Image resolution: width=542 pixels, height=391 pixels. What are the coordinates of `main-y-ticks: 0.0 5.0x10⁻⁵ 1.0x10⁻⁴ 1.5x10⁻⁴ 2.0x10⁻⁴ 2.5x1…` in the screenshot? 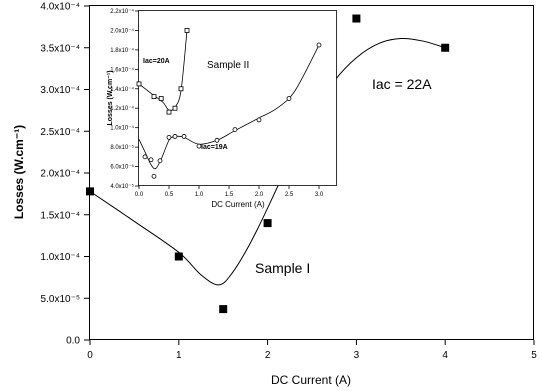 It's located at (65, 174).